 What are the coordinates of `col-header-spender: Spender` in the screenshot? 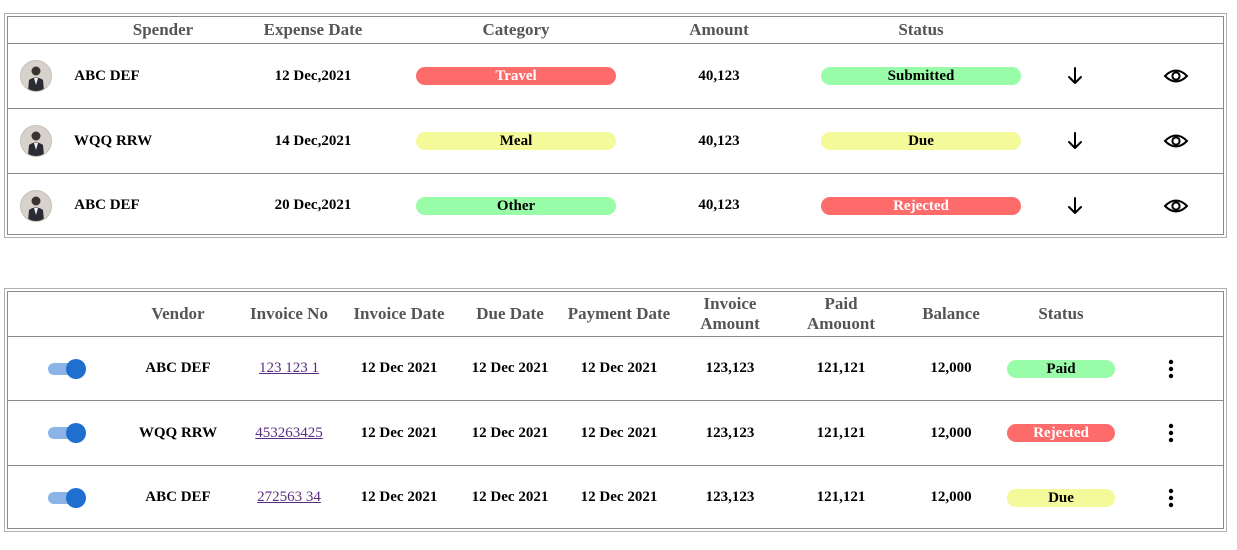 It's located at (163, 29).